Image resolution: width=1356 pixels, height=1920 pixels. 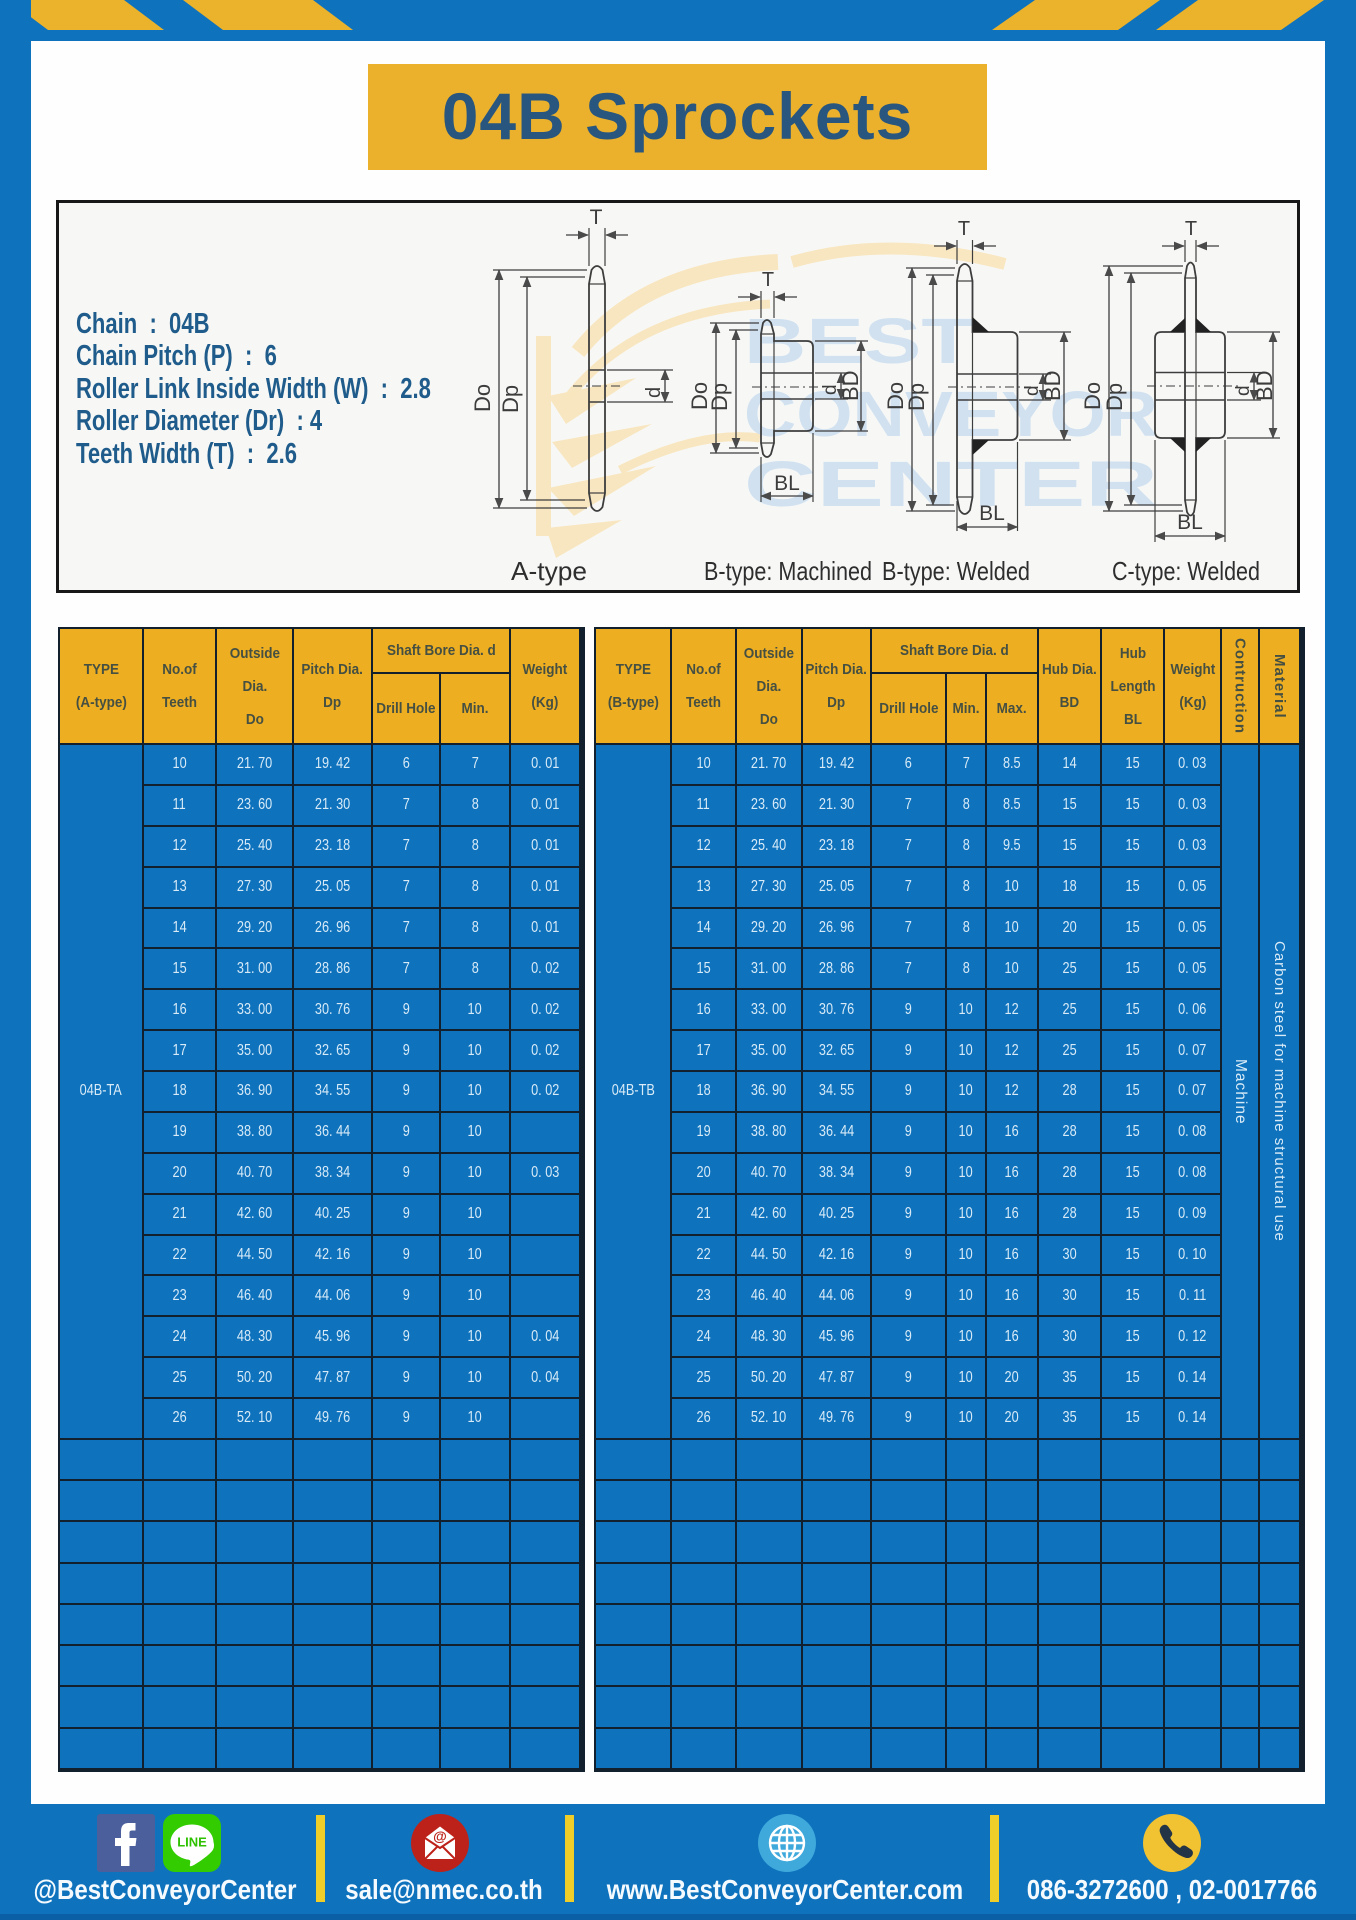 What do you see at coordinates (788, 571) in the screenshot?
I see `svg-text: B-type: Machined` at bounding box center [788, 571].